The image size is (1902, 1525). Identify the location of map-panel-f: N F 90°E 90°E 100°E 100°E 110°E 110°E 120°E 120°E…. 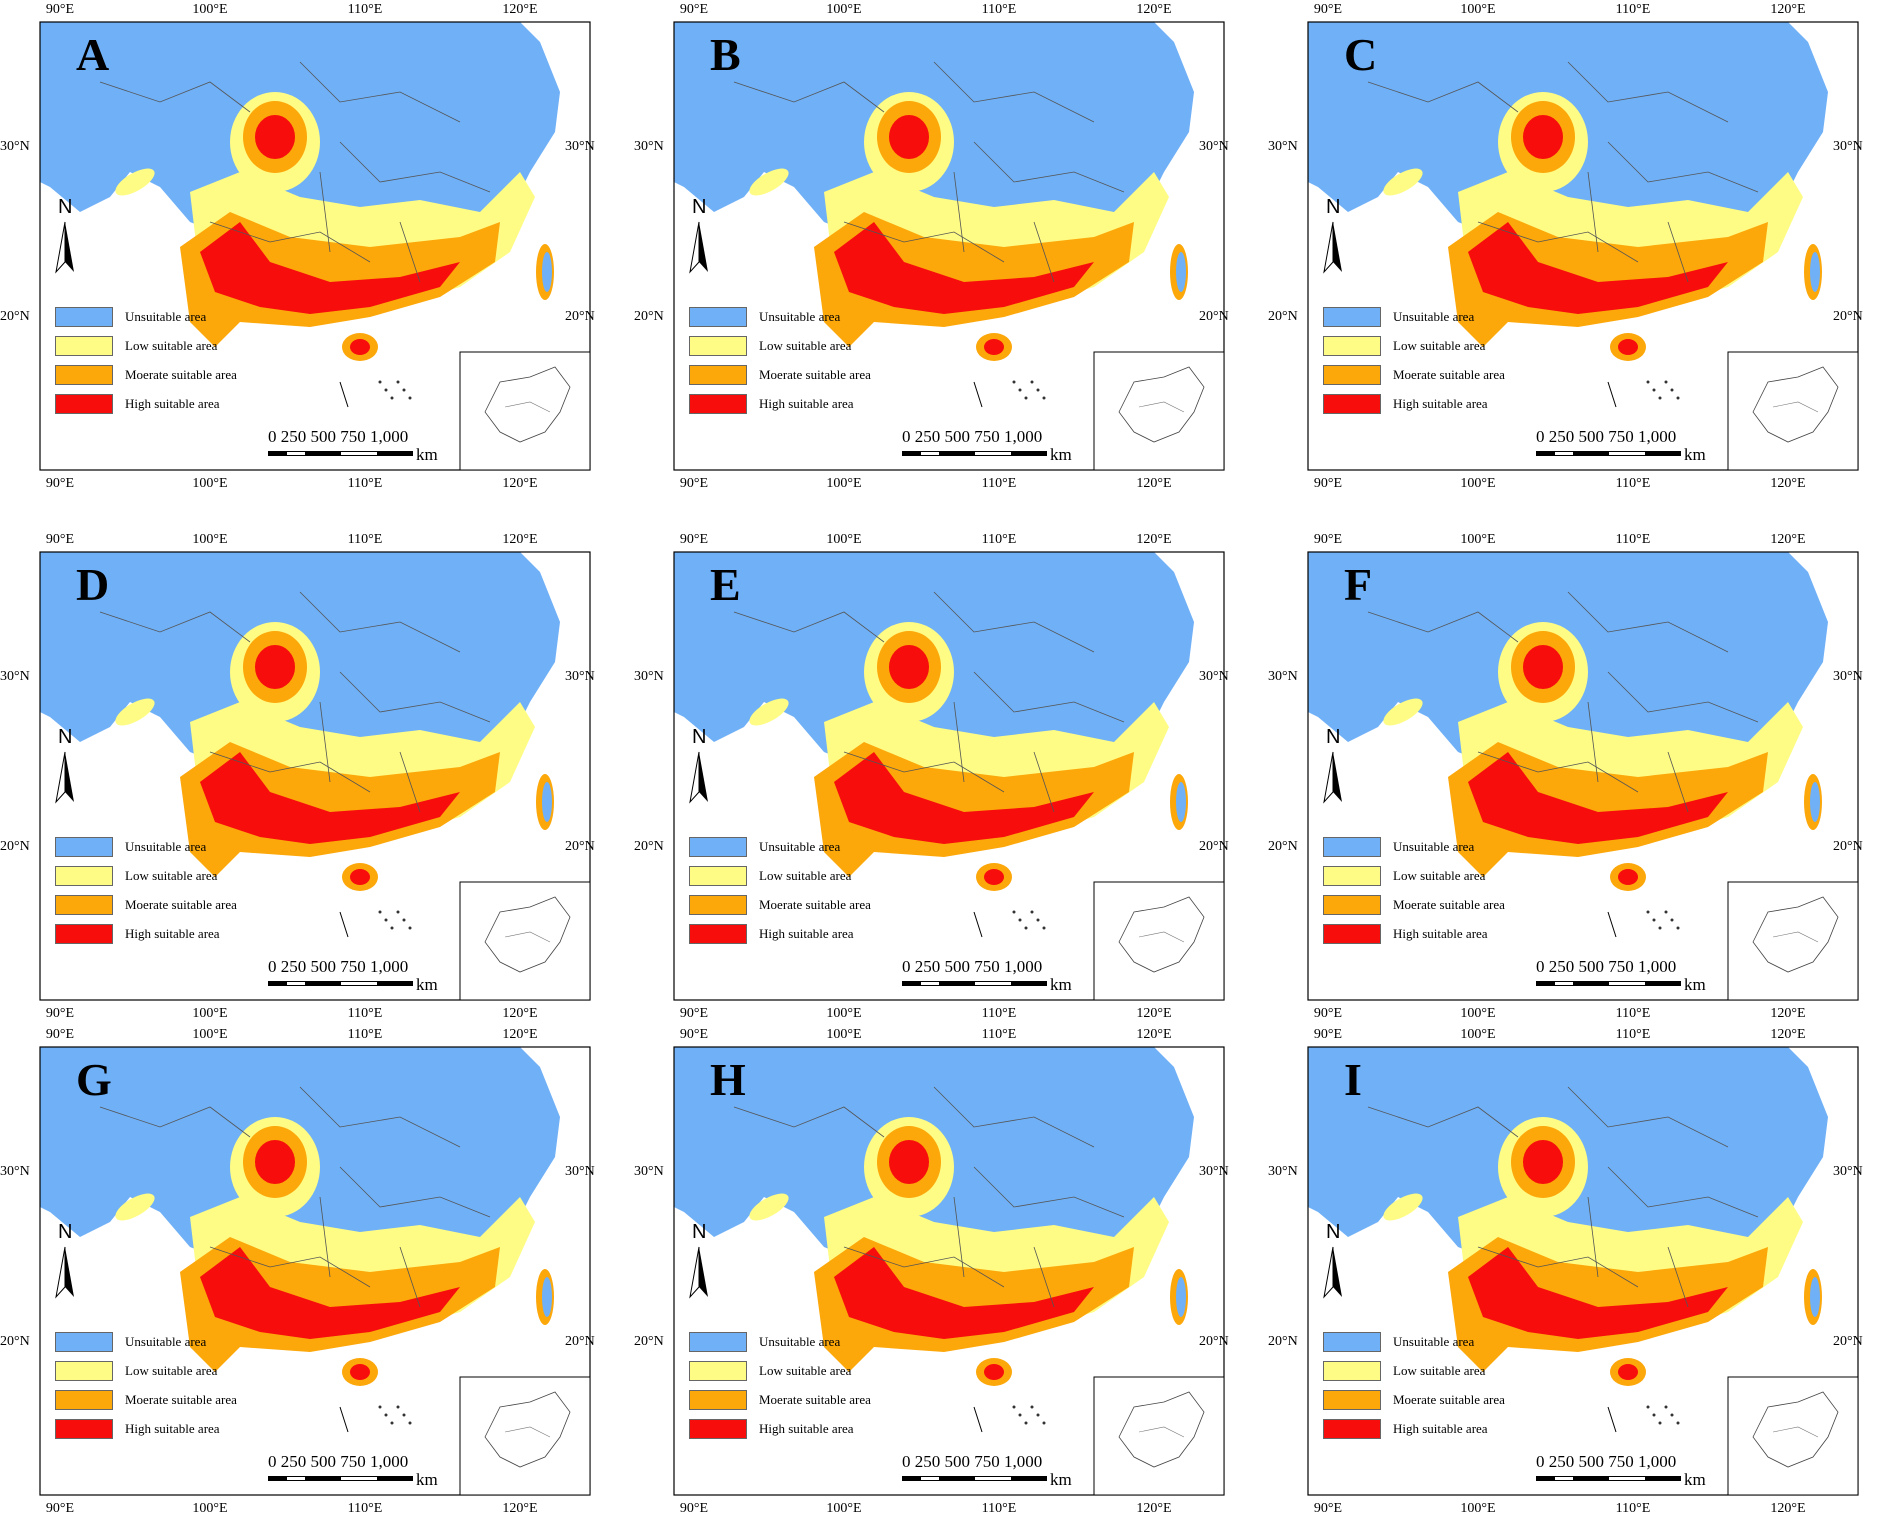
(1583, 780).